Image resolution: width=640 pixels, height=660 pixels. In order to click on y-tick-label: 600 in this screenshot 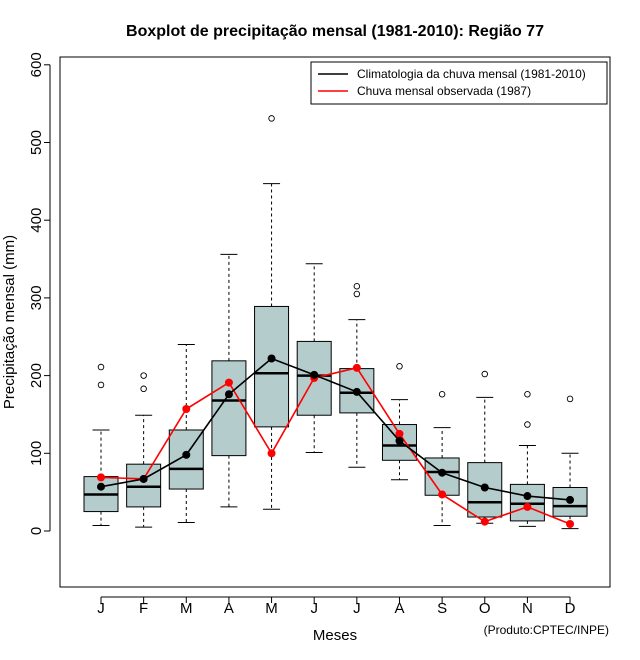, I will do `click(36, 64)`.